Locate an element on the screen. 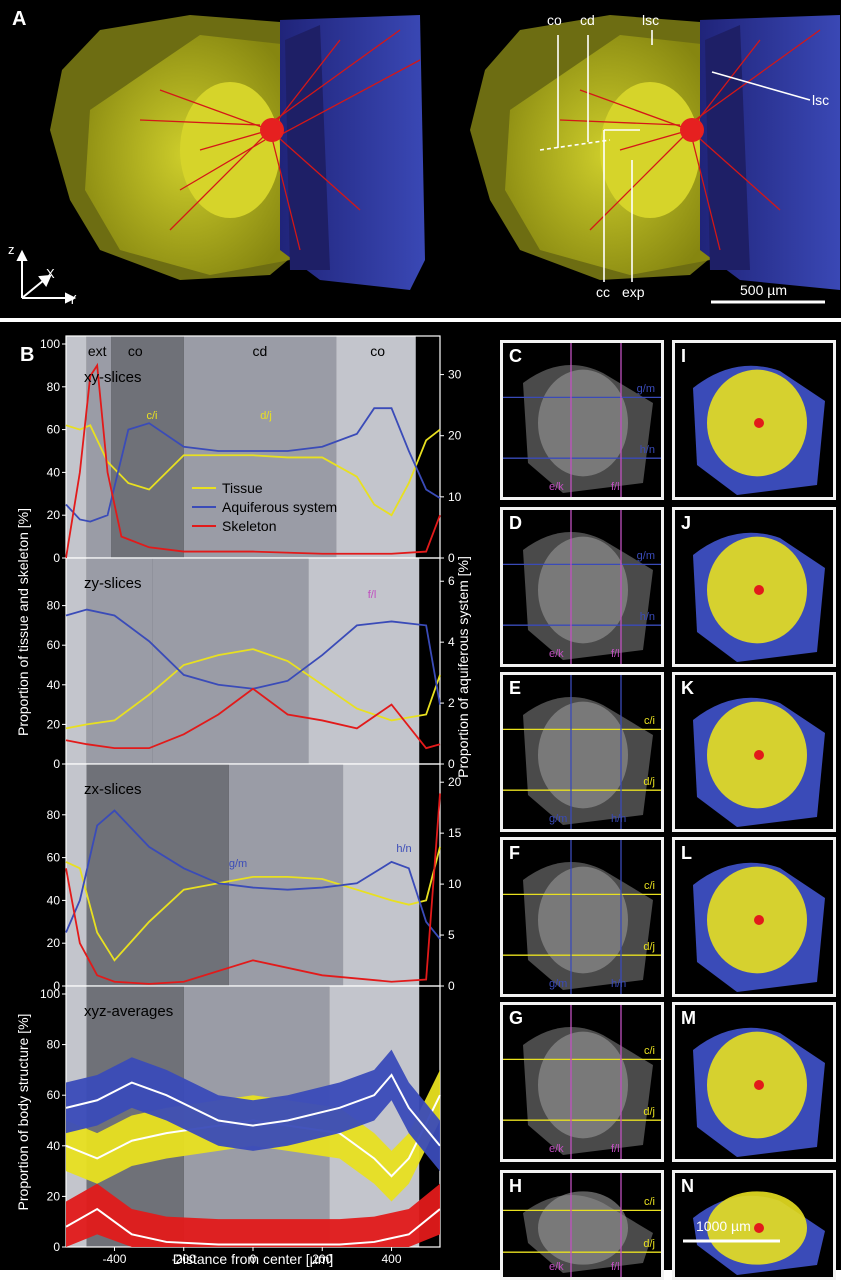 The image size is (841, 1280). panel-label: G is located at coordinates (516, 1018).